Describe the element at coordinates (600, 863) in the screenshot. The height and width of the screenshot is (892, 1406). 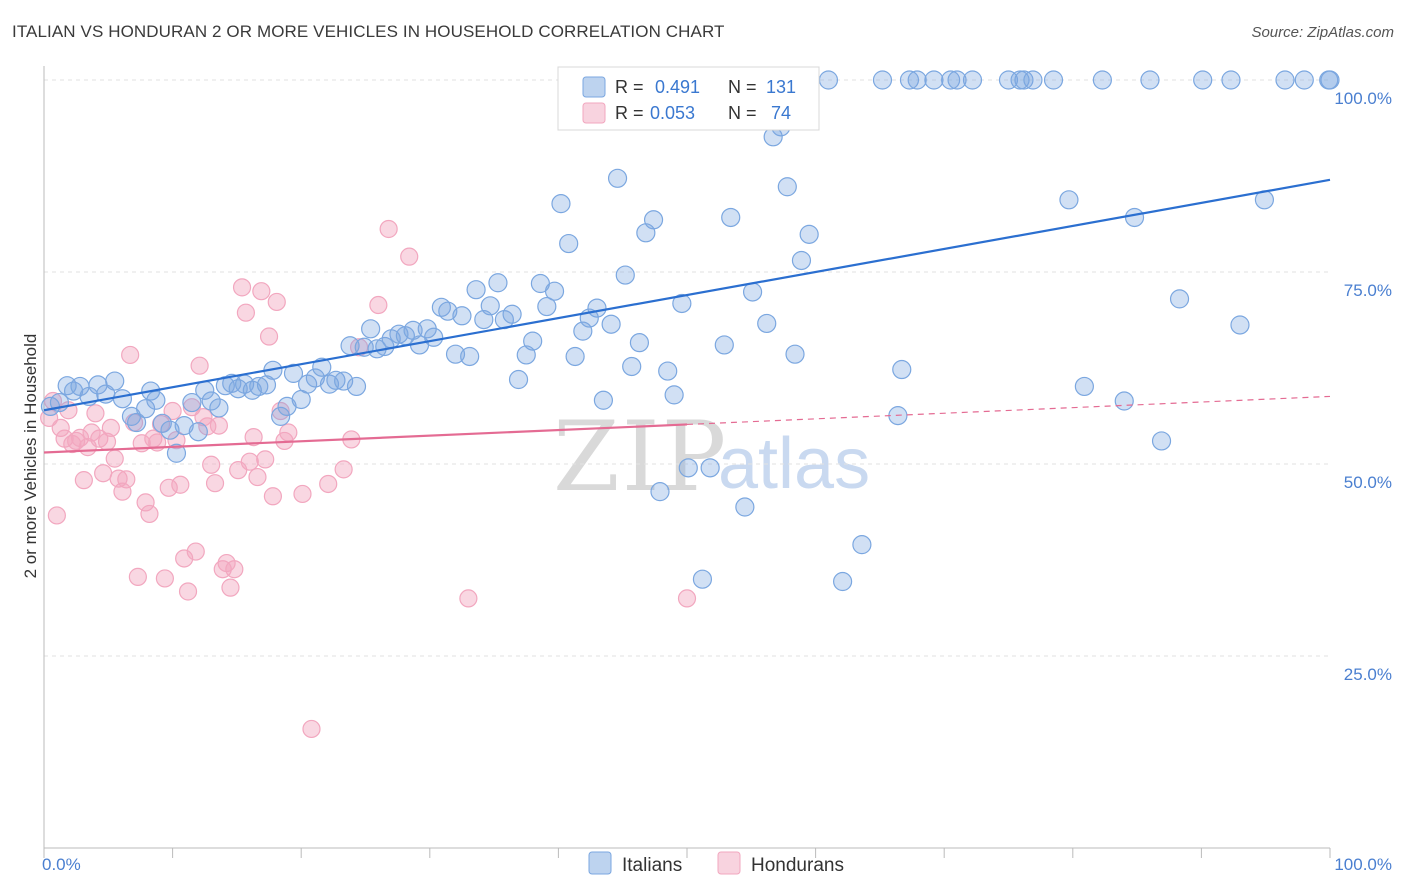
I see `italians-series-swatch` at that location.